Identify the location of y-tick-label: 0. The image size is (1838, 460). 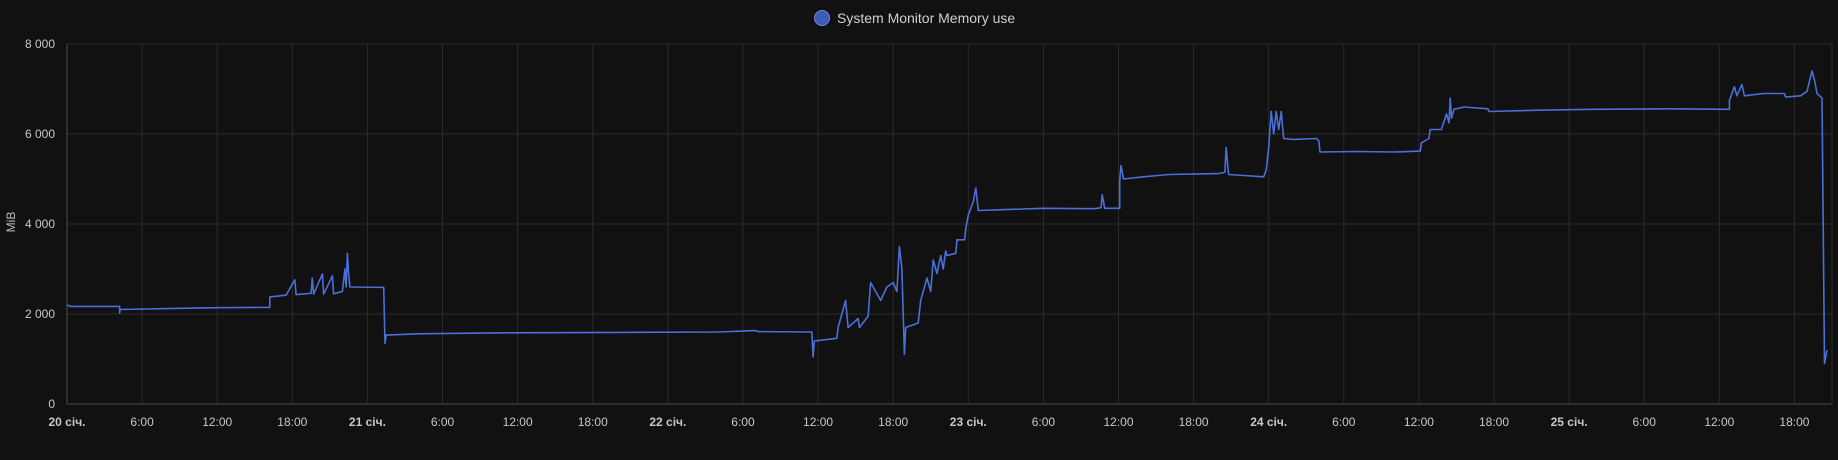
(51, 404).